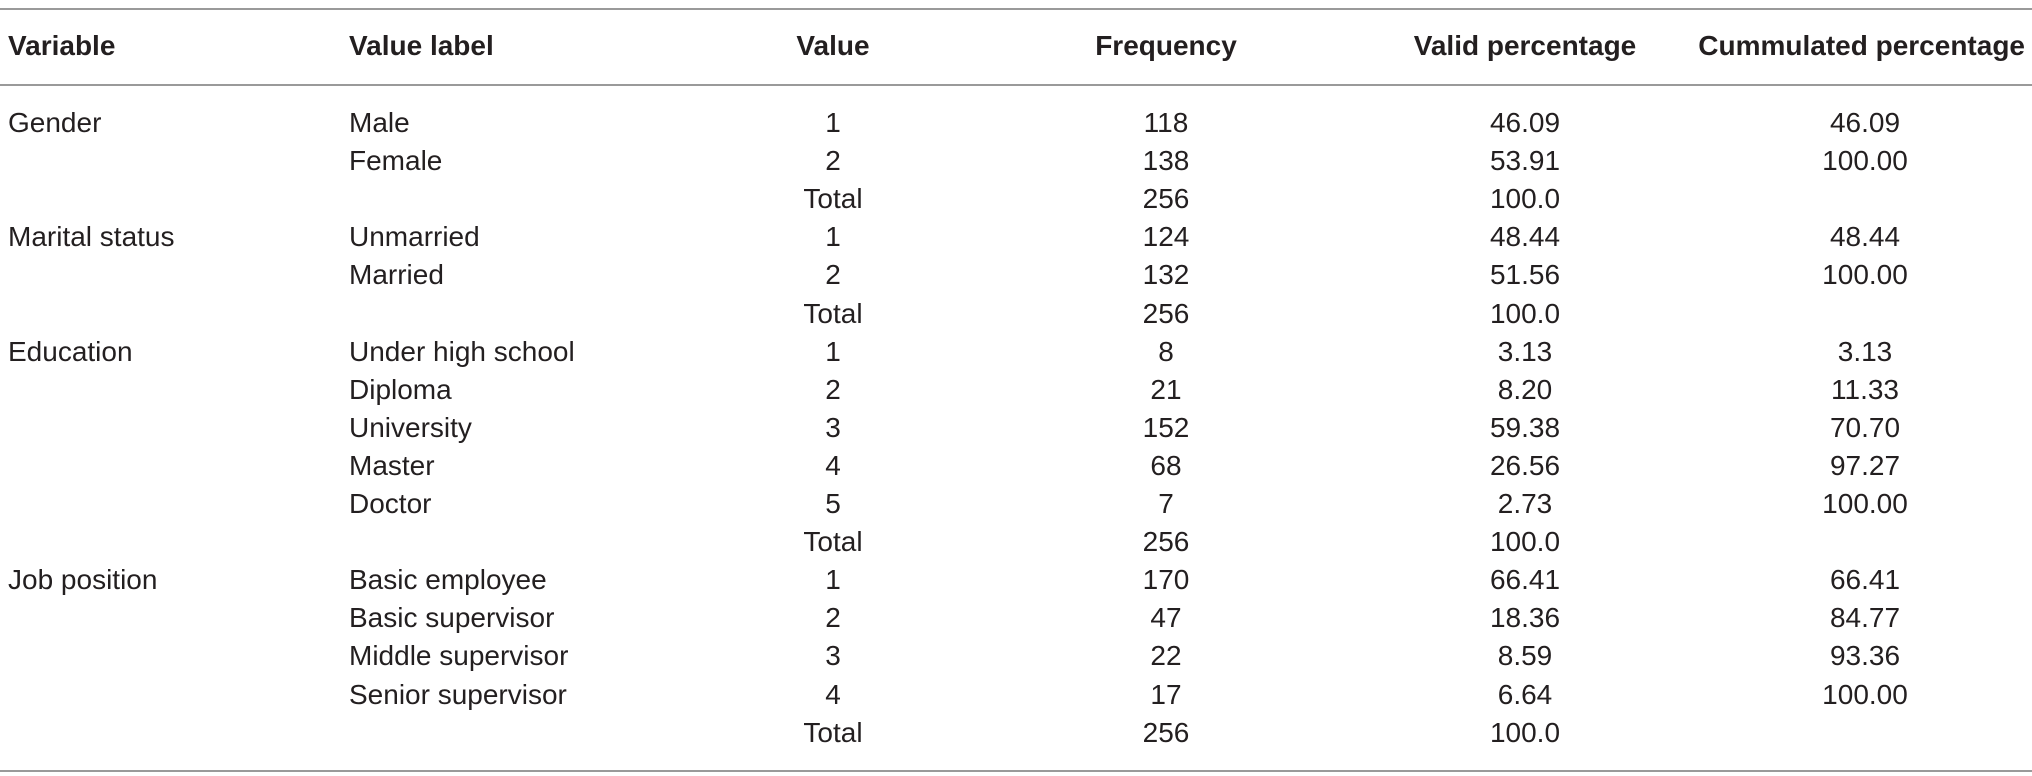 This screenshot has width=2032, height=776. Describe the element at coordinates (83, 580) in the screenshot. I see `cell-variable: Job position` at that location.